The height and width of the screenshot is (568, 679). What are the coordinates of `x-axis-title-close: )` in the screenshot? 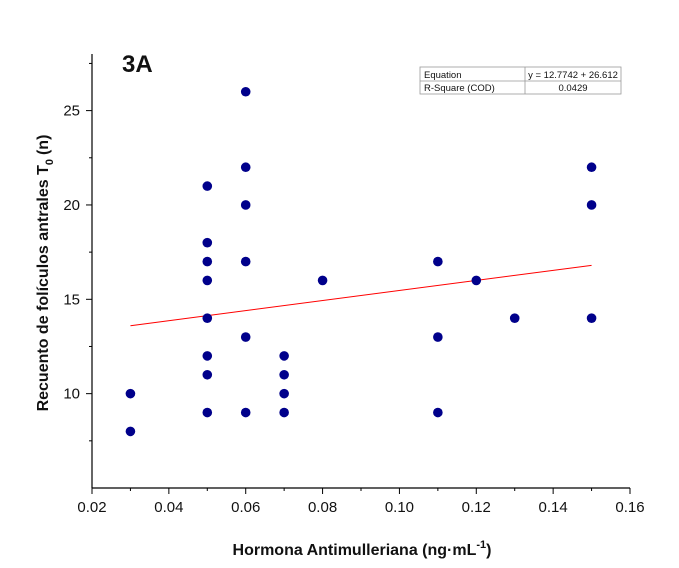 It's located at (488, 550).